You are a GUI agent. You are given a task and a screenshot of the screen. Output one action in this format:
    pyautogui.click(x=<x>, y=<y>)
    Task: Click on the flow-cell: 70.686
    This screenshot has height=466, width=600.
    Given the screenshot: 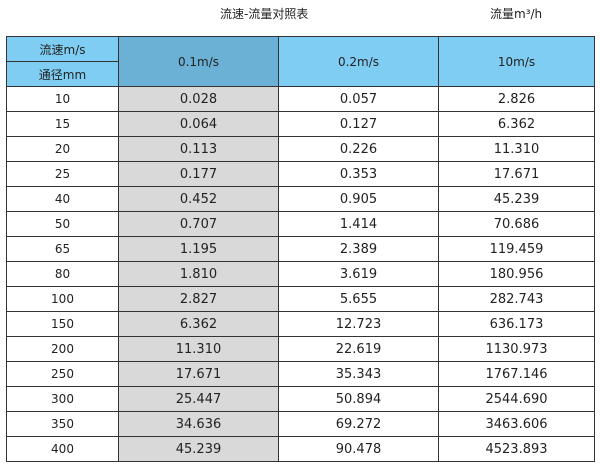 What is the action you would take?
    pyautogui.click(x=516, y=224)
    